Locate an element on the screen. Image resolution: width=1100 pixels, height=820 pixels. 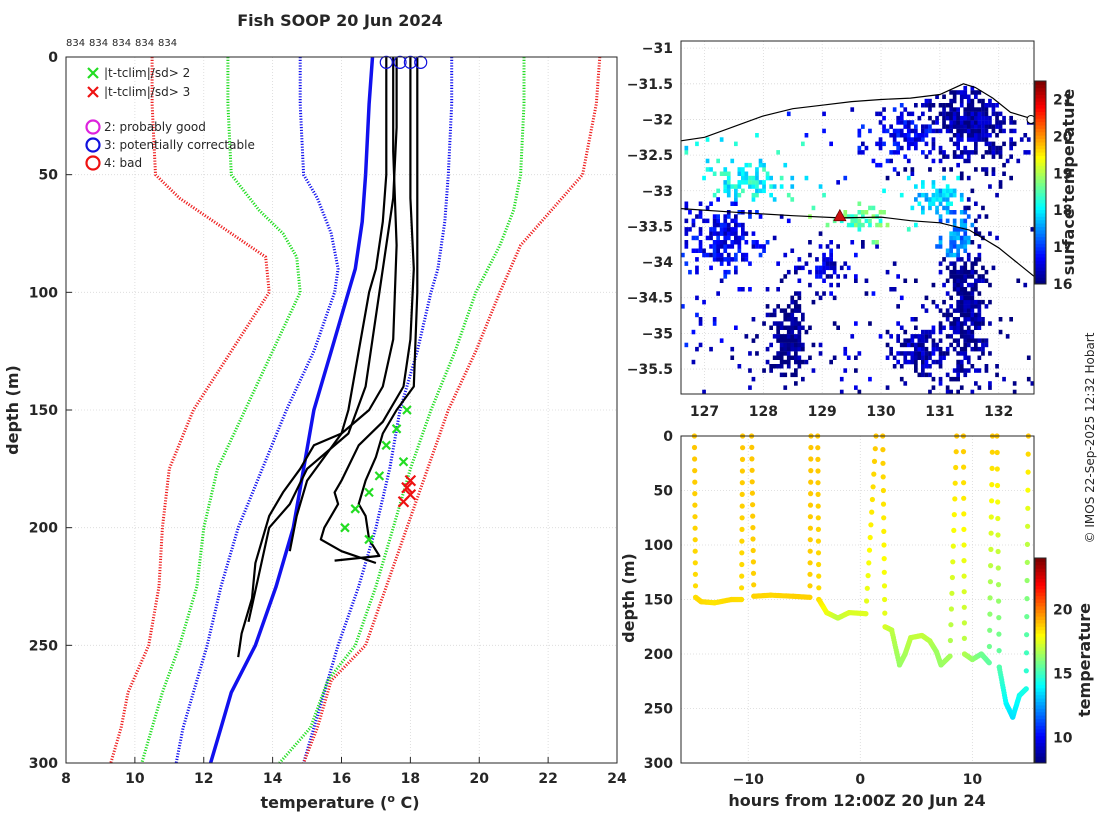
map-colorbar-tick-label: 19 is located at coordinates (1062, 174).